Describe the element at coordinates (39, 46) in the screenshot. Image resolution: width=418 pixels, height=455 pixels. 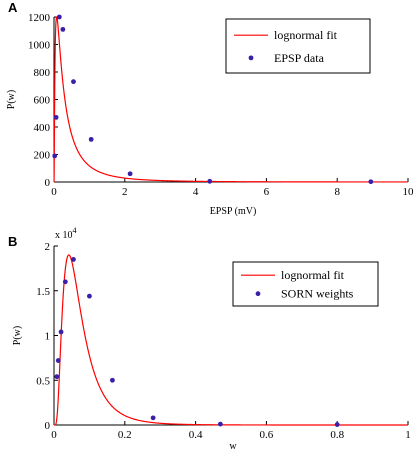
I see `y-tick-label: 1000` at that location.